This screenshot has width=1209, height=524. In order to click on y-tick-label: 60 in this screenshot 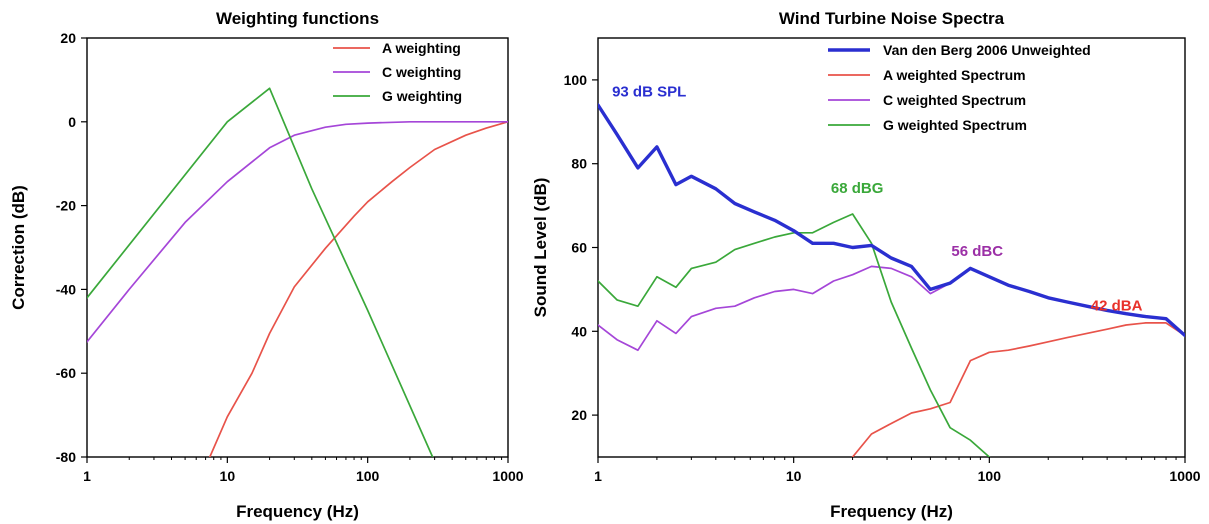, I will do `click(579, 248)`.